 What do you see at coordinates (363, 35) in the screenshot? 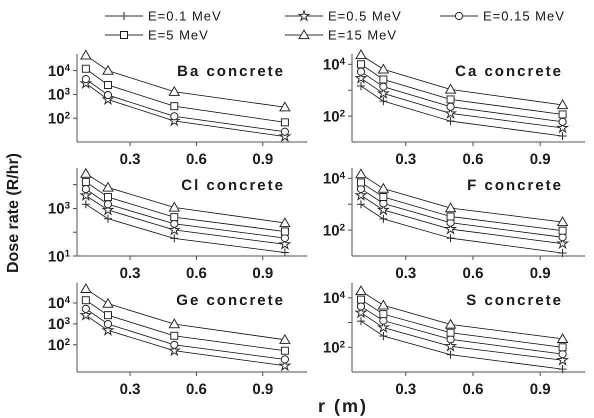
I see `legend-label: E=15 MeV` at bounding box center [363, 35].